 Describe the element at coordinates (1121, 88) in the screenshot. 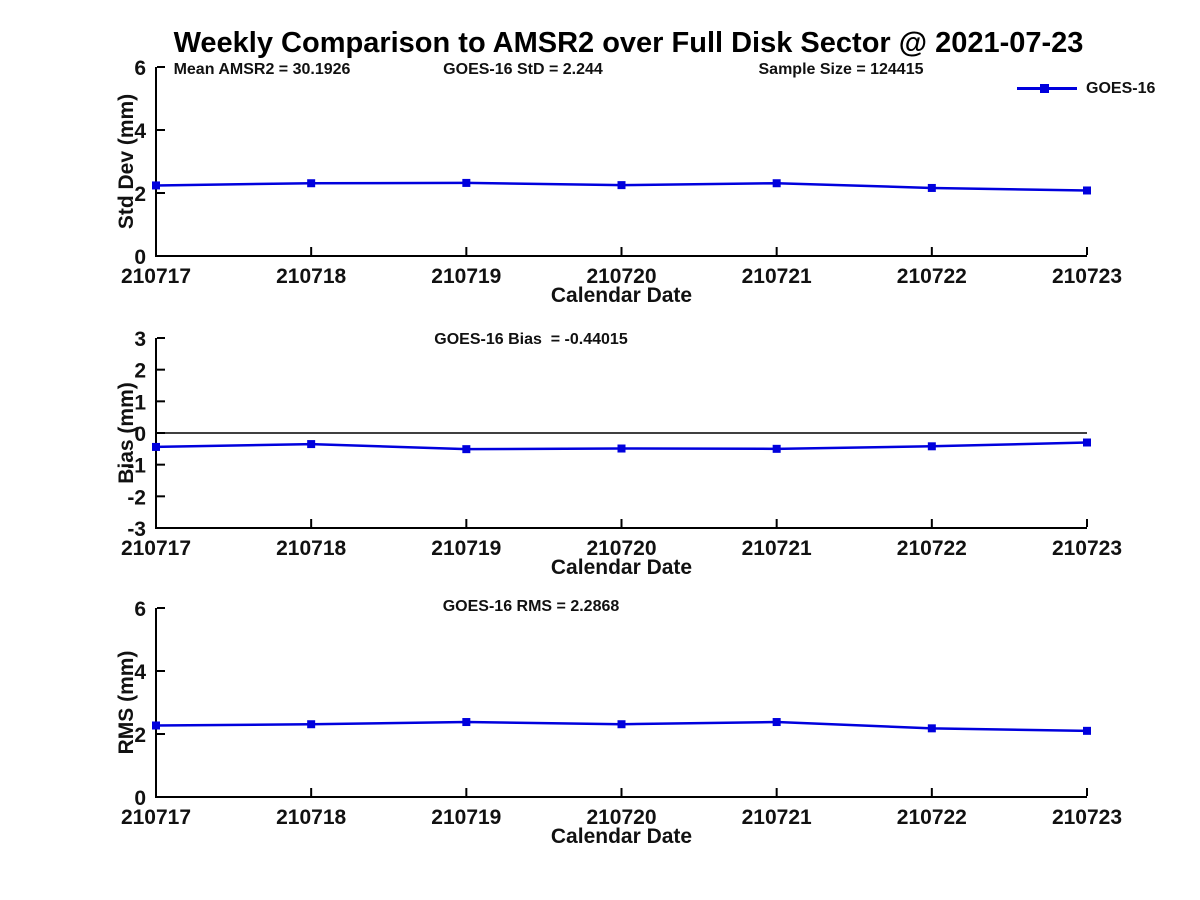

I see `legend-label: GOES-16` at that location.